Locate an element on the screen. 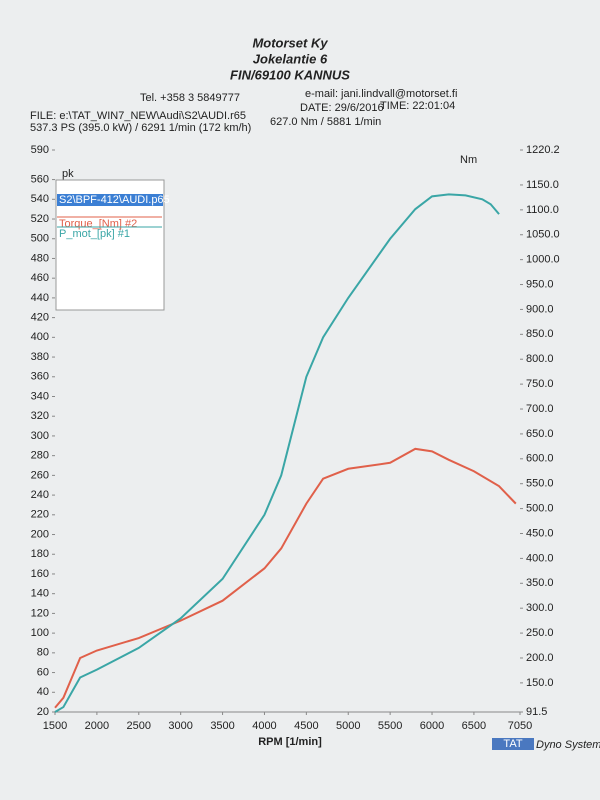  y-tick-label: 60 is located at coordinates (43, 672).